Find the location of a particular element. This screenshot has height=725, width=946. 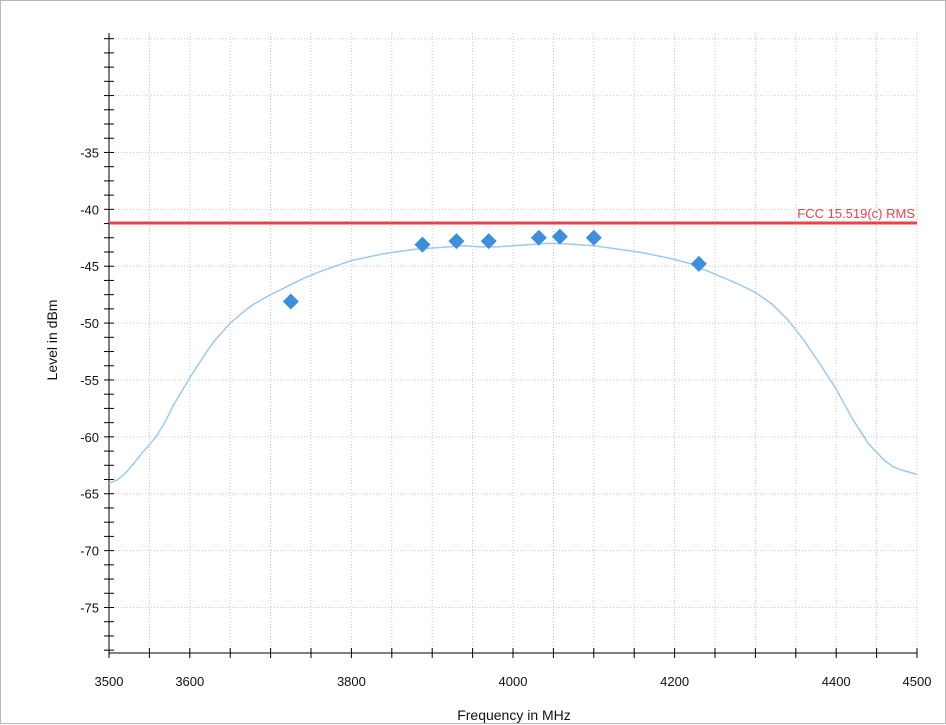

x-tick-label: 4500 is located at coordinates (917, 681).